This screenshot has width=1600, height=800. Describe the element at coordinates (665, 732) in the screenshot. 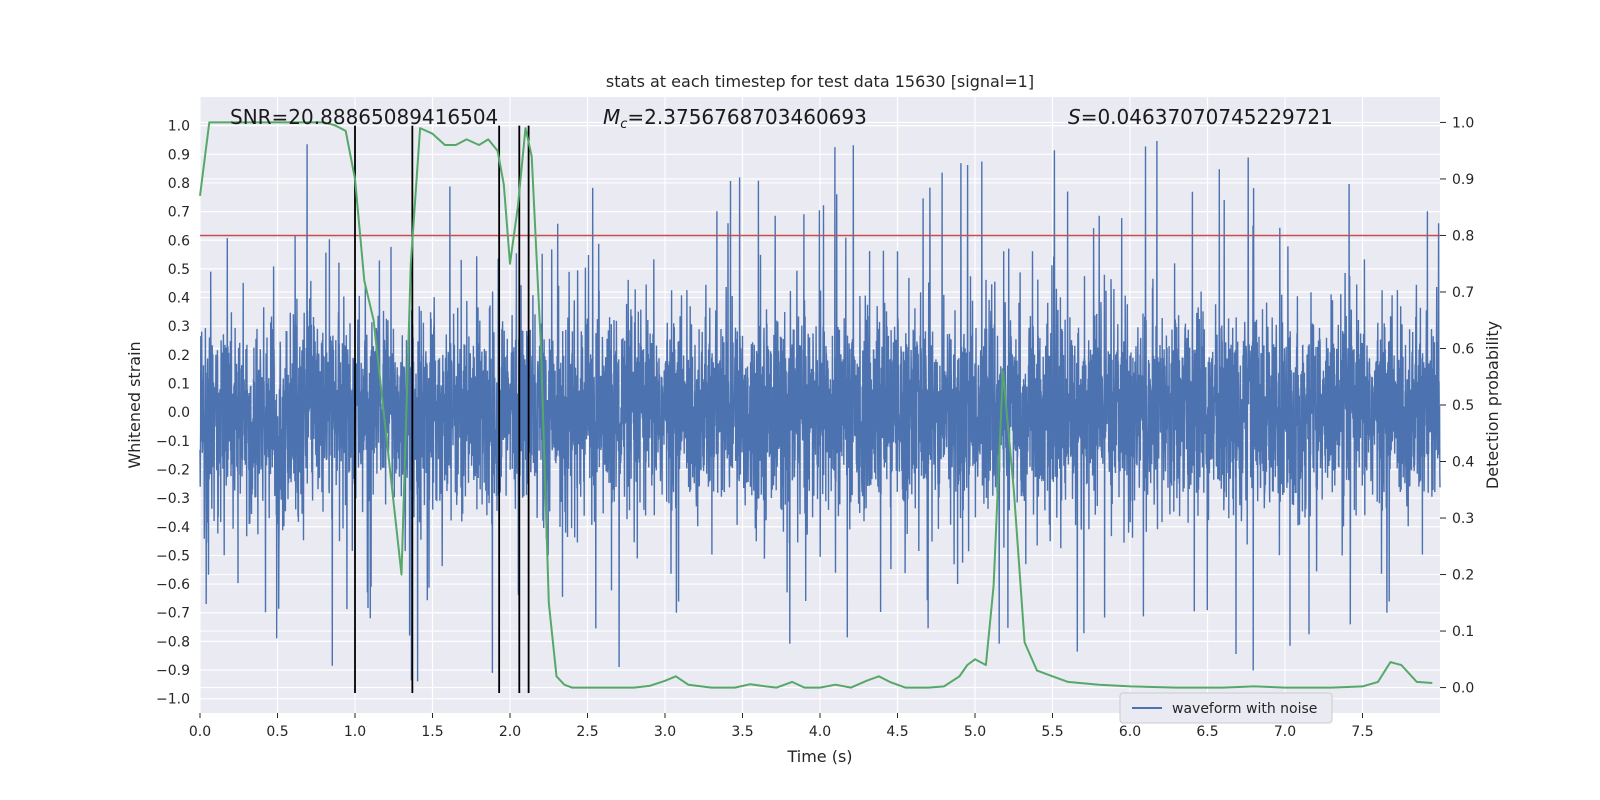

I see `x-tick-label-6: 3.0` at that location.